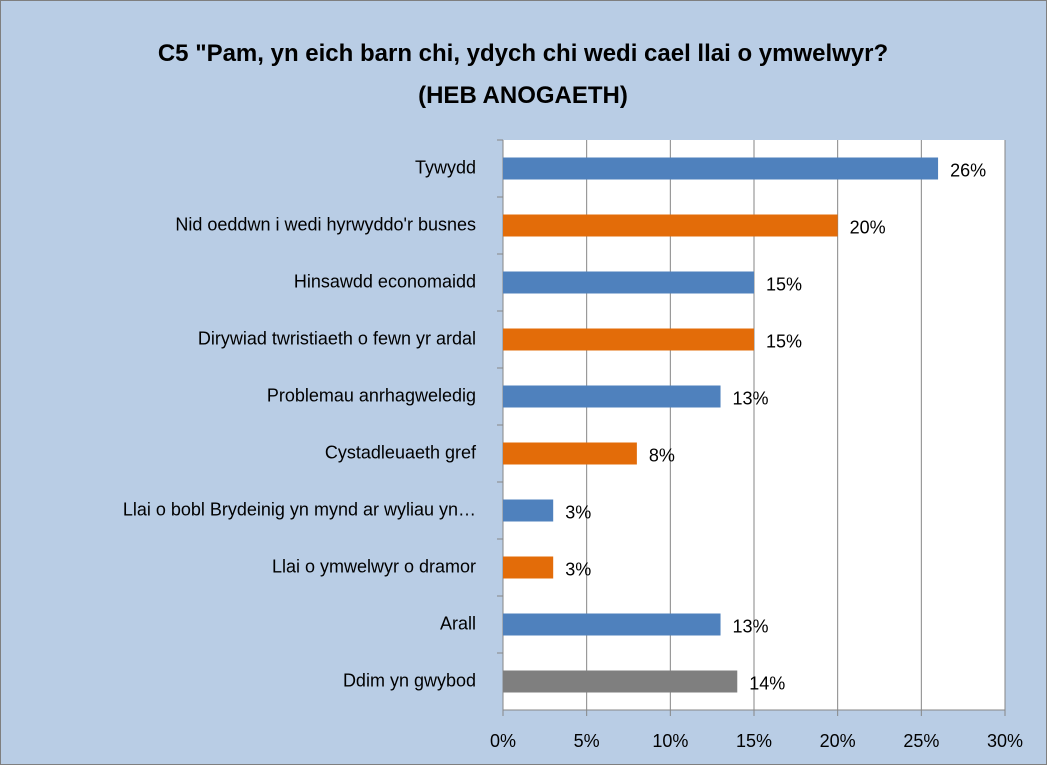 The height and width of the screenshot is (765, 1047). I want to click on x-tick-label: 0%, so click(503, 741).